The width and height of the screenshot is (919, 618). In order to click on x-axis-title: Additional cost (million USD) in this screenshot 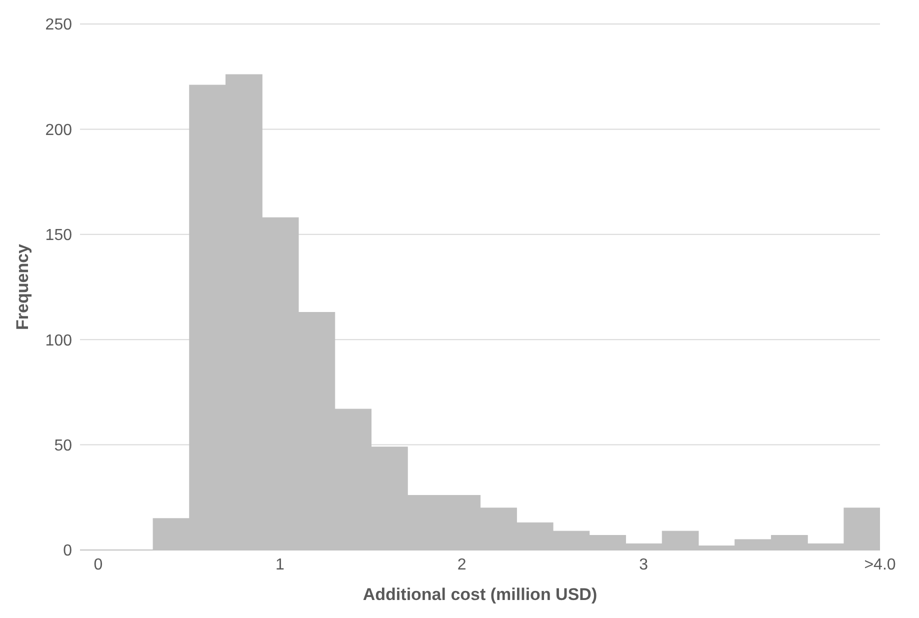, I will do `click(480, 594)`.